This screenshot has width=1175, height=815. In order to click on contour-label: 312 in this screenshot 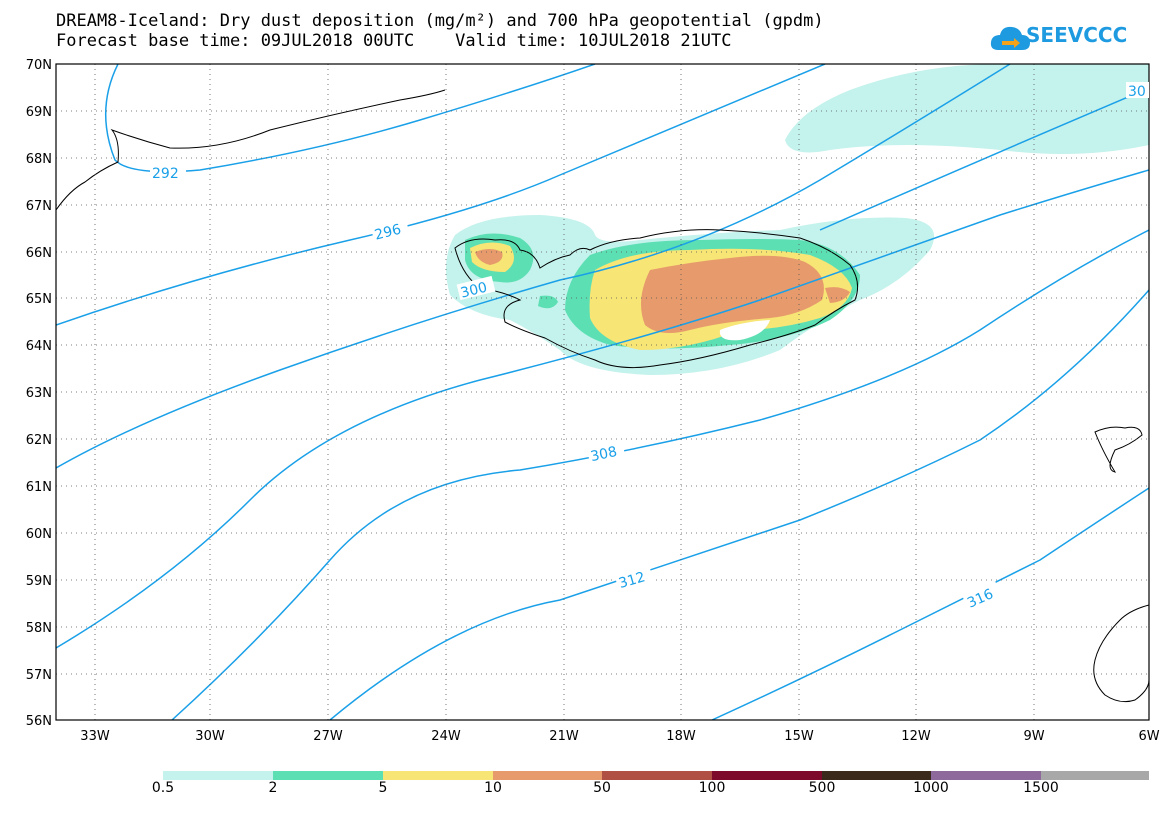, I will do `click(632, 580)`.